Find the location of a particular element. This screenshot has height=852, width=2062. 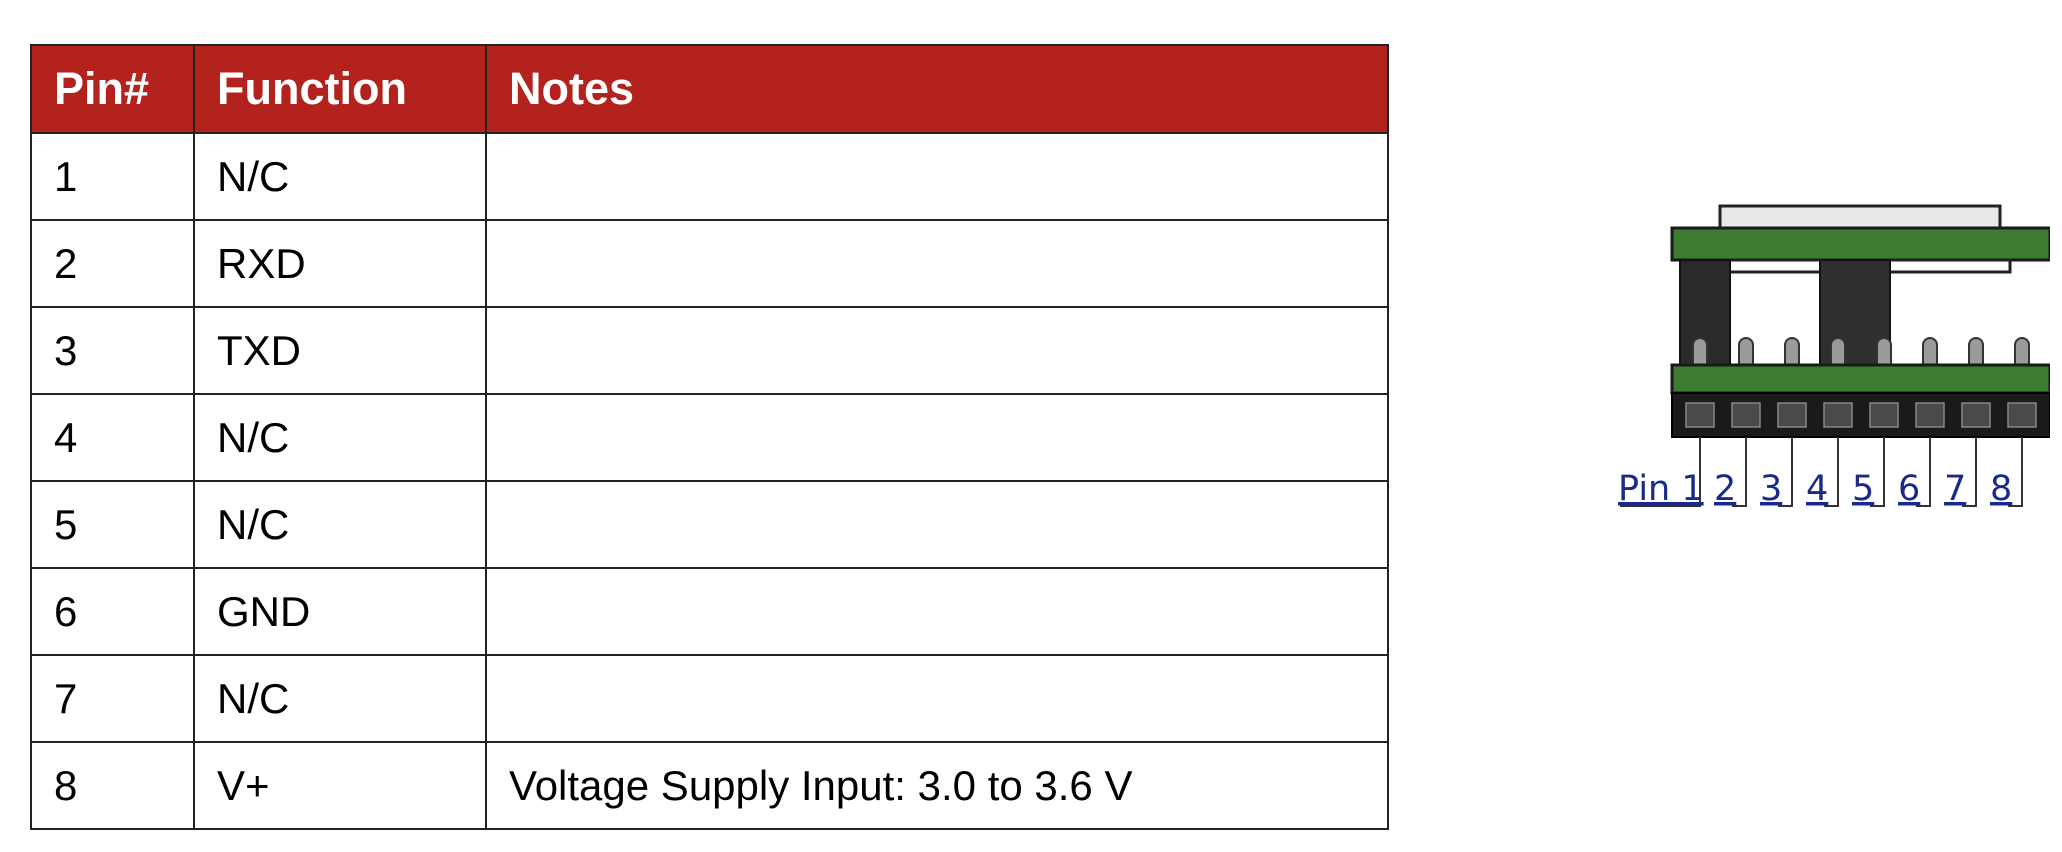

connector-sockets is located at coordinates (1861, 415).